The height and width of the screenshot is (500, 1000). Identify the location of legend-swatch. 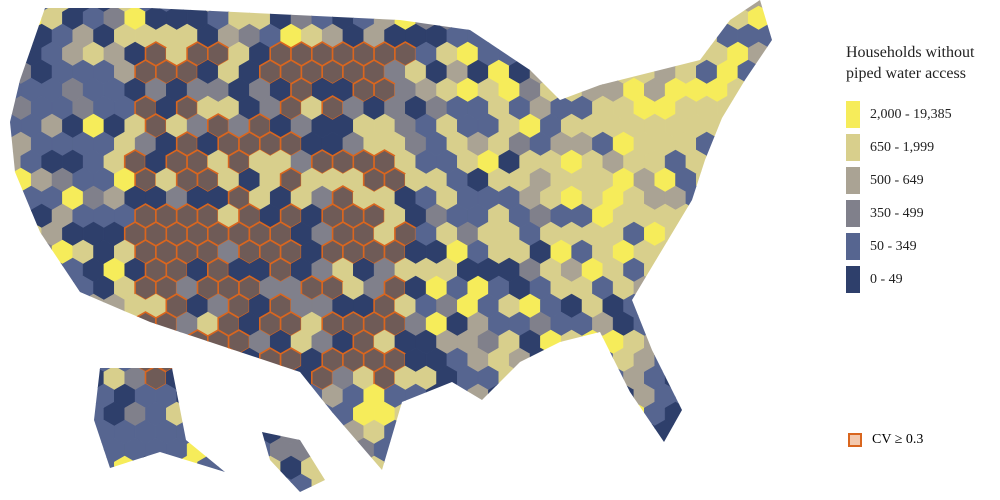
(853, 147).